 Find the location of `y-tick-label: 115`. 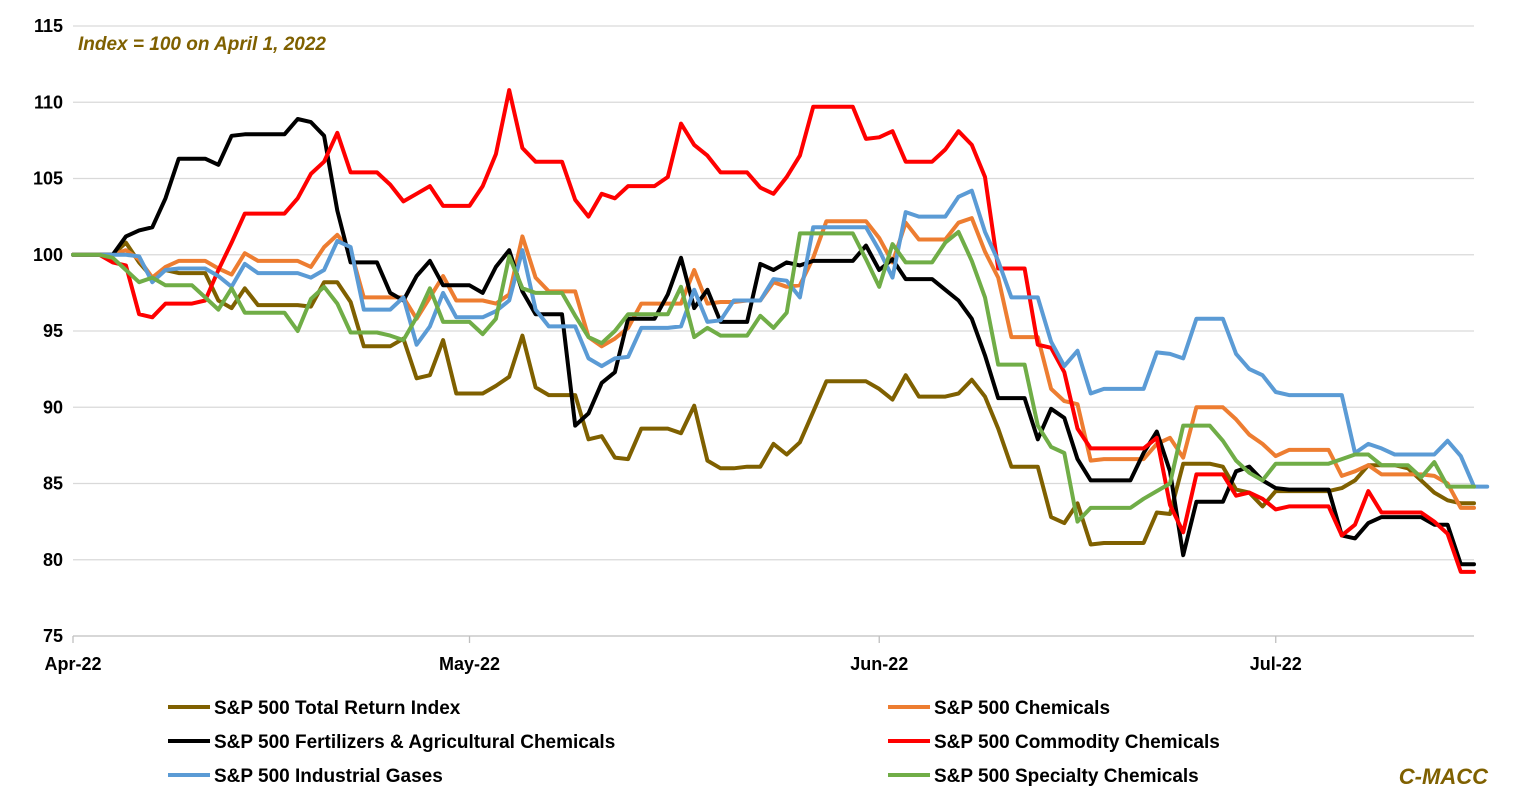

y-tick-label: 115 is located at coordinates (48, 26).